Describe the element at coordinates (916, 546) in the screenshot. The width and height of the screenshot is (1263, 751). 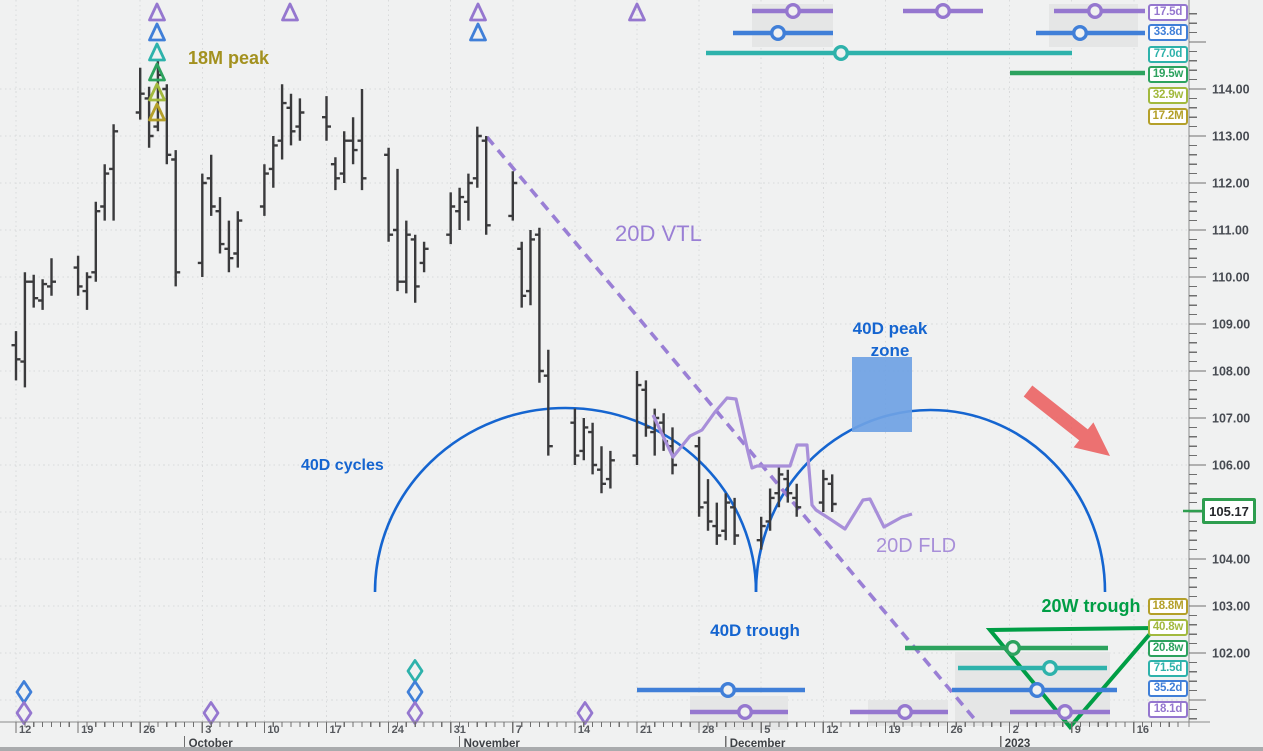
I see `fld-label: 20D FLD` at that location.